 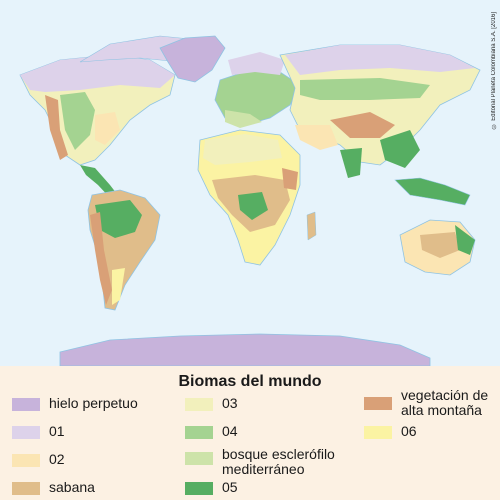 What do you see at coordinates (57, 431) in the screenshot?
I see `legend-label: 01` at bounding box center [57, 431].